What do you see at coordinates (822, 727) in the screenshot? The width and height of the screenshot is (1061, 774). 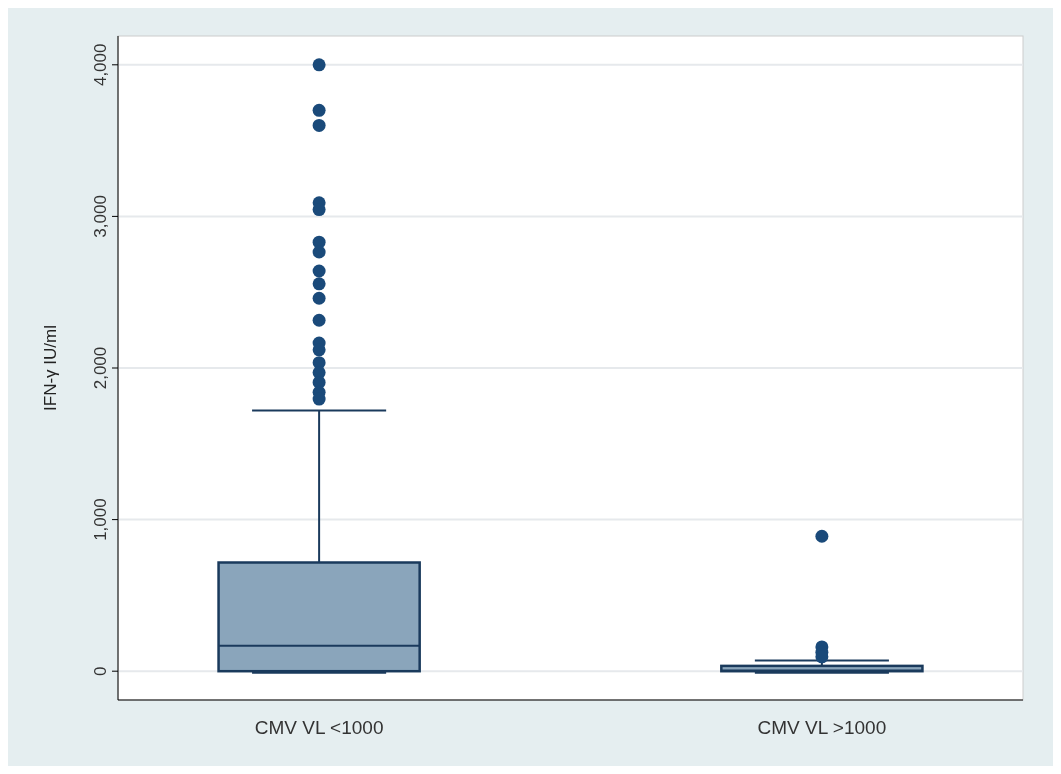 I see `x-tick-label: CMV VL >1000` at bounding box center [822, 727].